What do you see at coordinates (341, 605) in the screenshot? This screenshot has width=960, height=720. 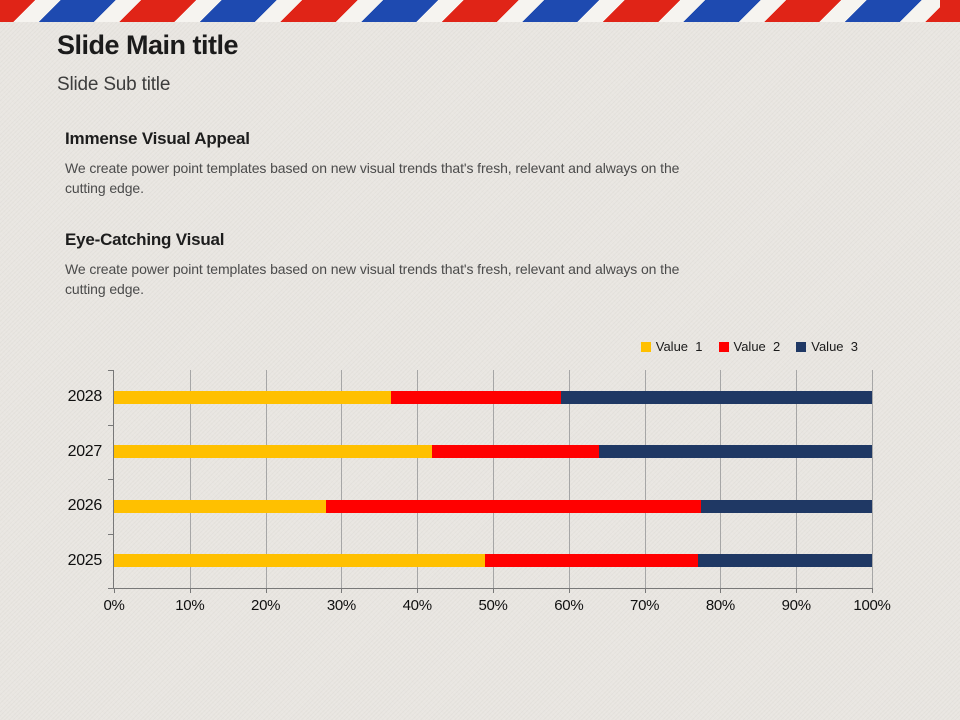 I see `x-tick-label: 30%` at bounding box center [341, 605].